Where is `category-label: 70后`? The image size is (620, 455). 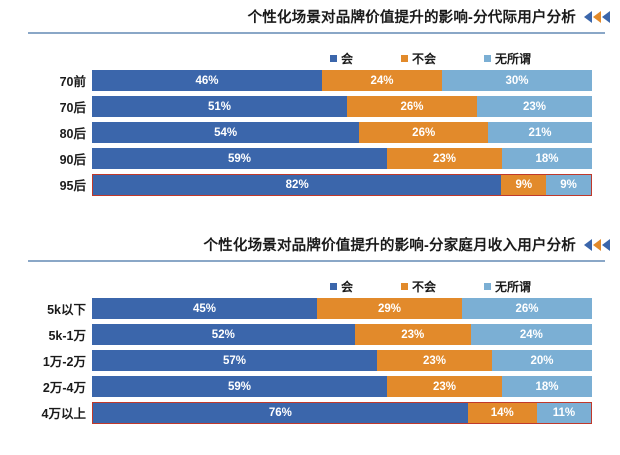 category-label: 70后 is located at coordinates (72, 108).